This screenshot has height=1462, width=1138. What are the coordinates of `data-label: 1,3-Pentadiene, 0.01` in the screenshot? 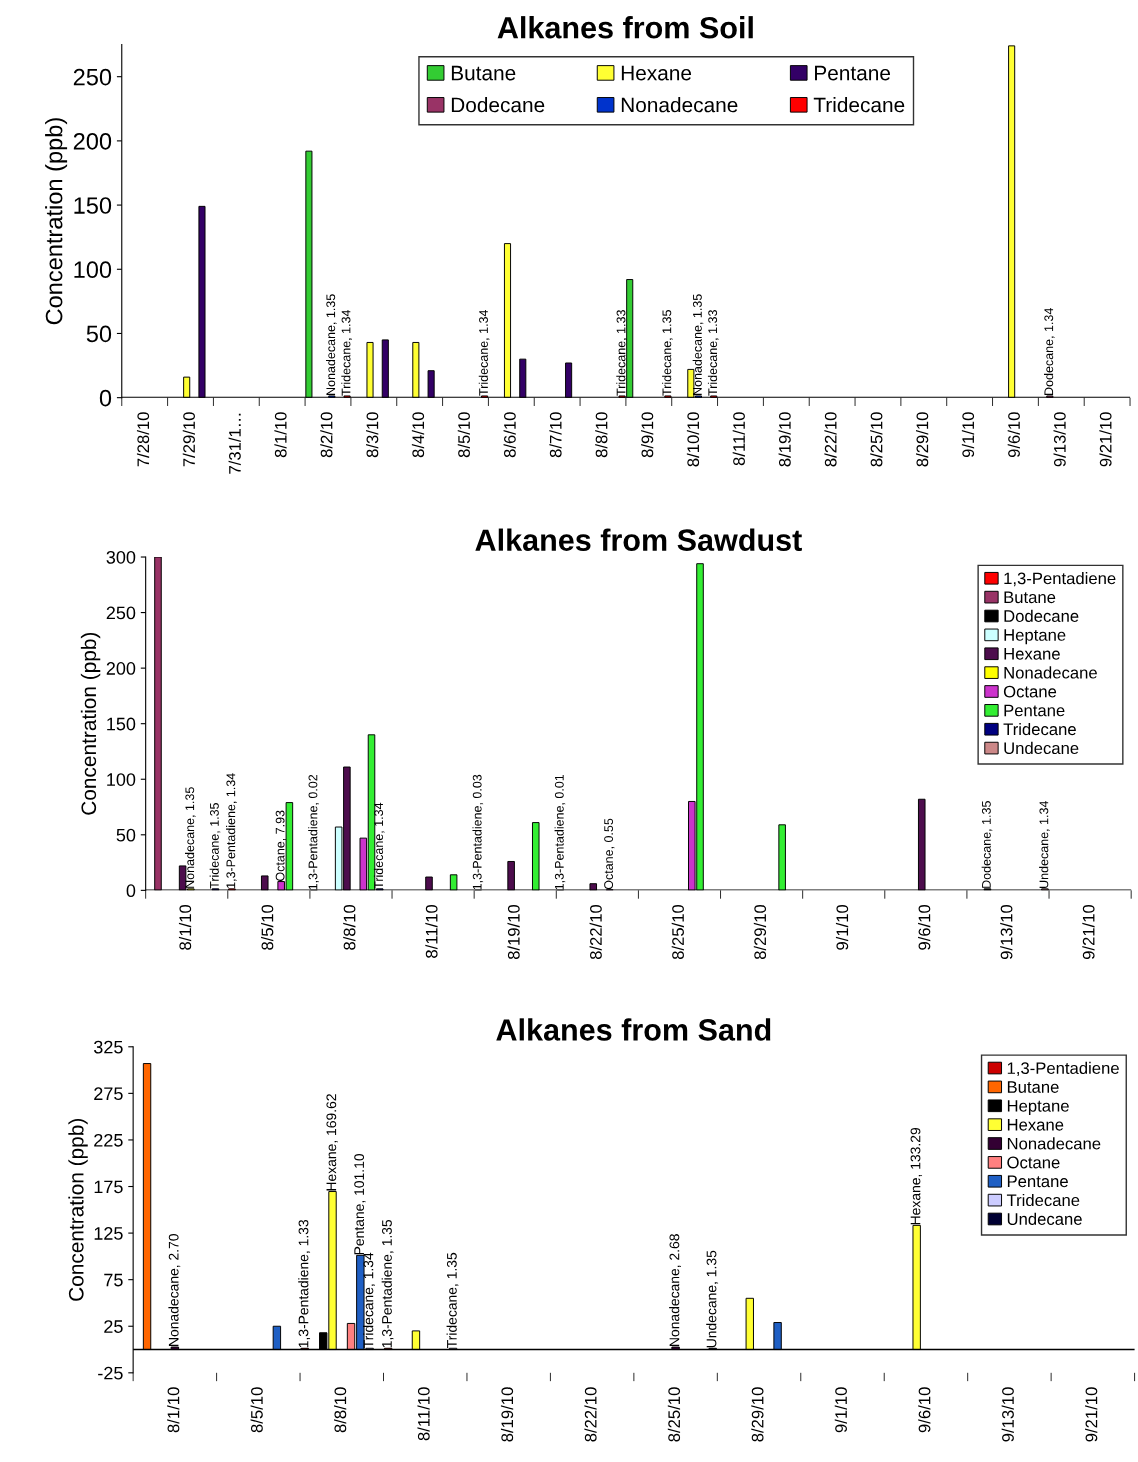 It's located at (560, 832).